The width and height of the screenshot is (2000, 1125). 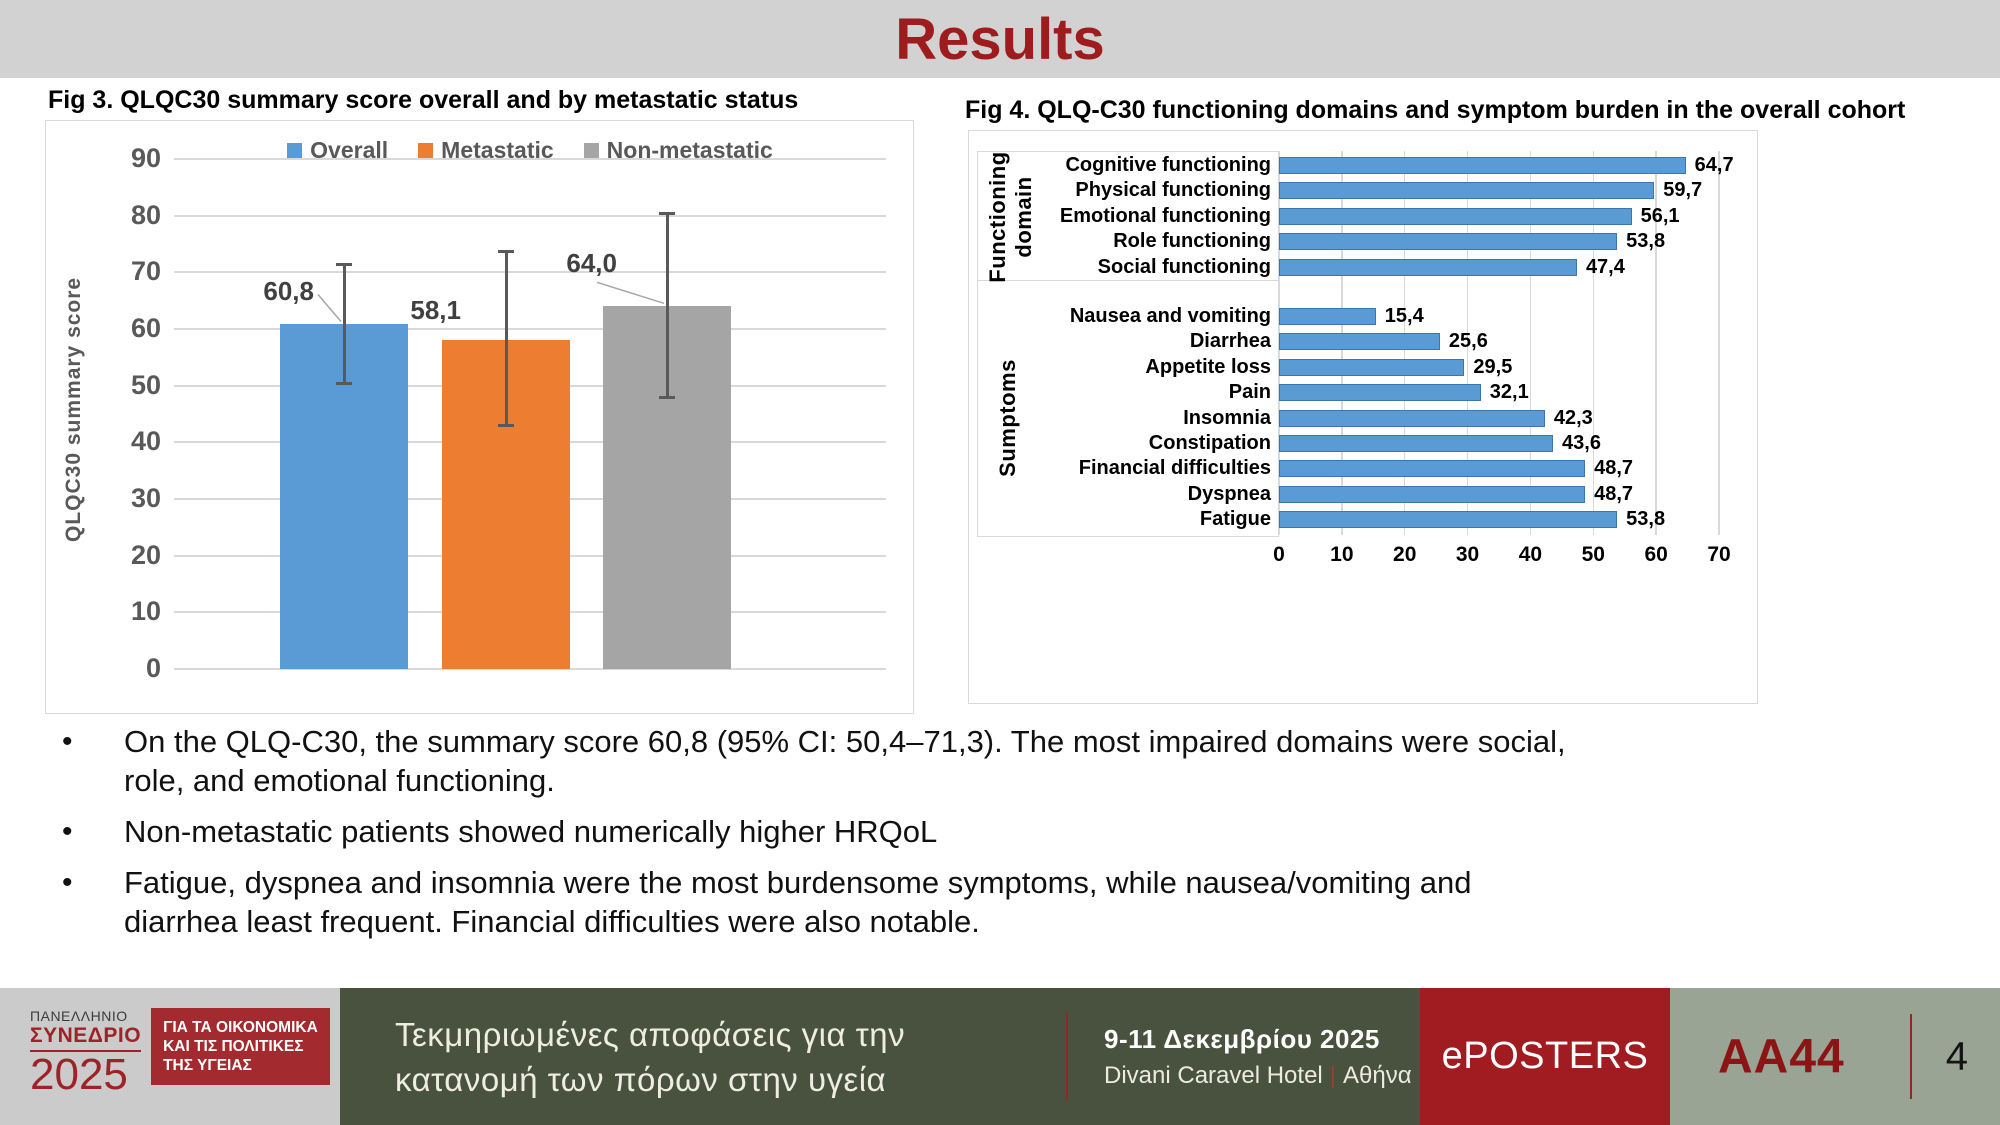 What do you see at coordinates (233, 1046) in the screenshot?
I see `logo-box-line-2: ΚΑΙ ΤΙΣ ΠΟΛΙΤΙΚΕΣ` at bounding box center [233, 1046].